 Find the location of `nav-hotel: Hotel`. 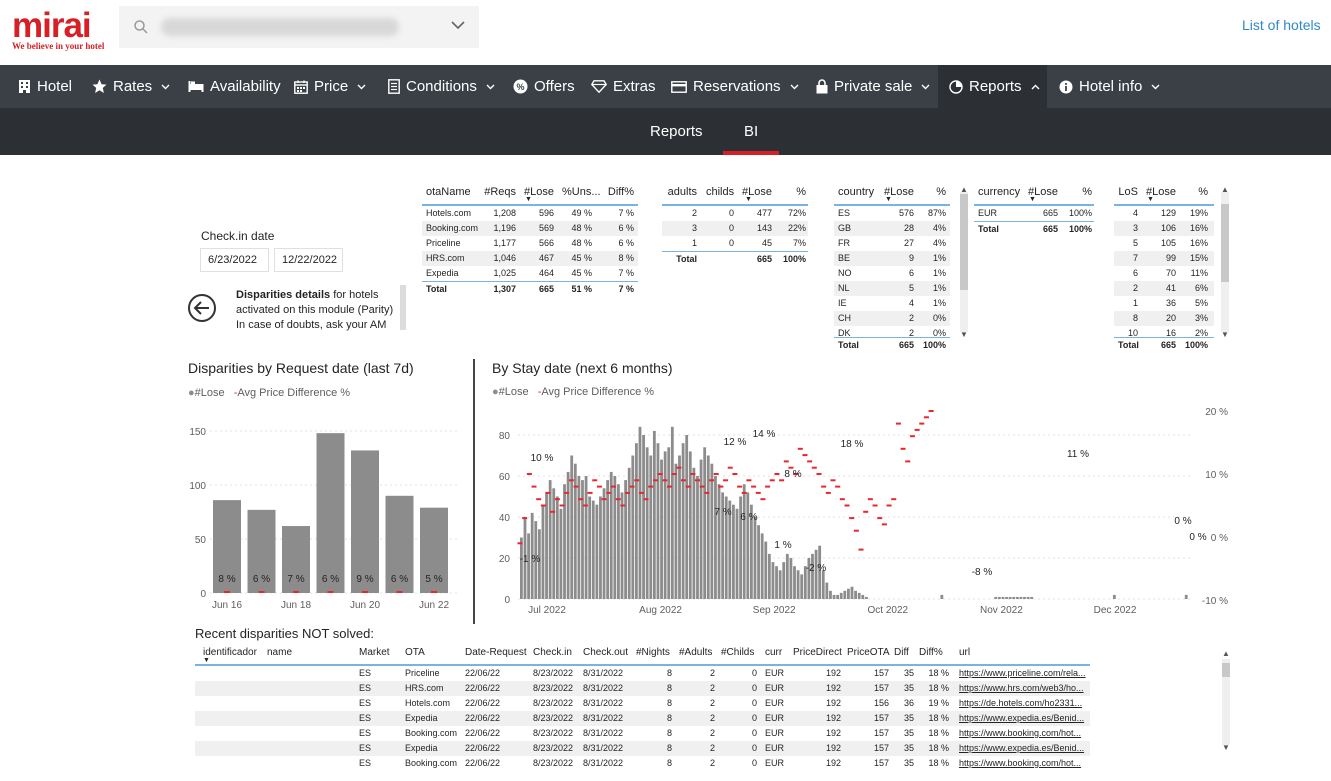

nav-hotel: Hotel is located at coordinates (45, 86).